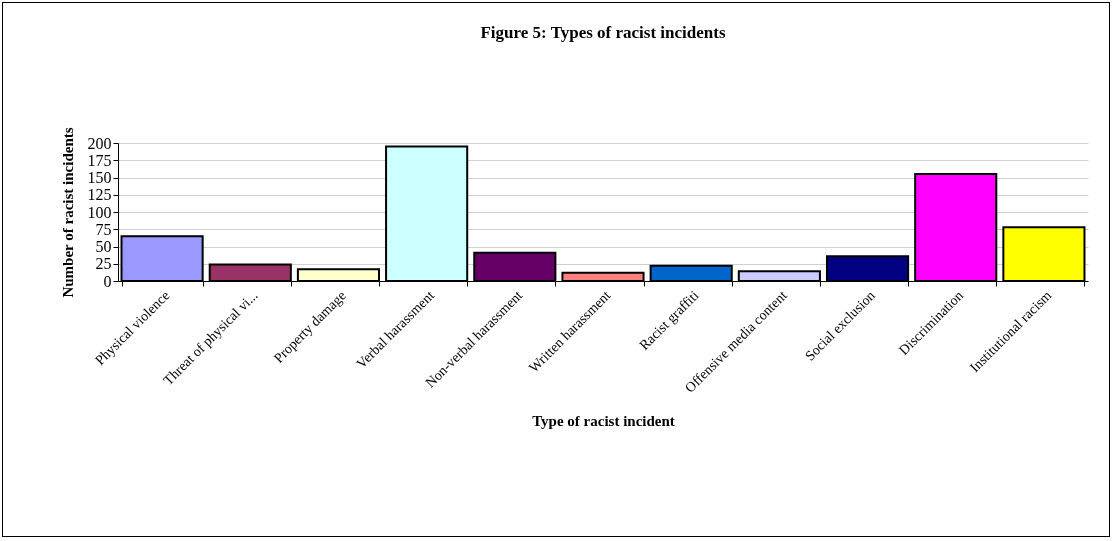 Image resolution: width=1114 pixels, height=541 pixels. What do you see at coordinates (67, 212) in the screenshot?
I see `y-axis-title: Number of racist incidents` at bounding box center [67, 212].